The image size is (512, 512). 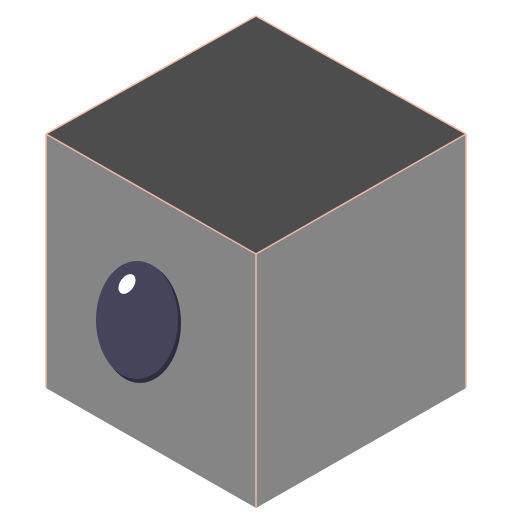 I want to click on edge-inner-right, so click(x=361, y=194).